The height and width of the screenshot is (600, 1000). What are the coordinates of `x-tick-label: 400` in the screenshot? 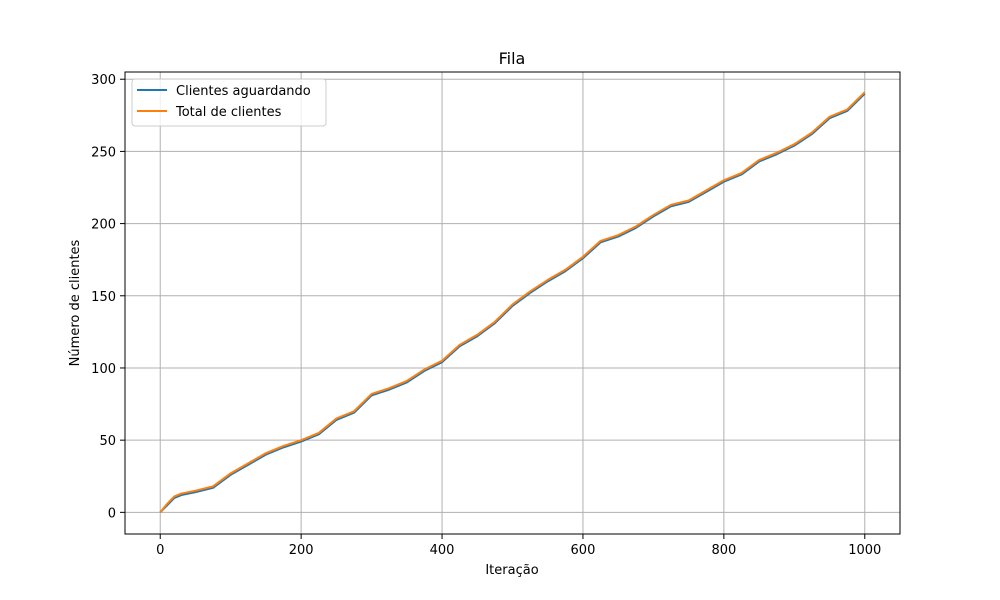 It's located at (442, 550).